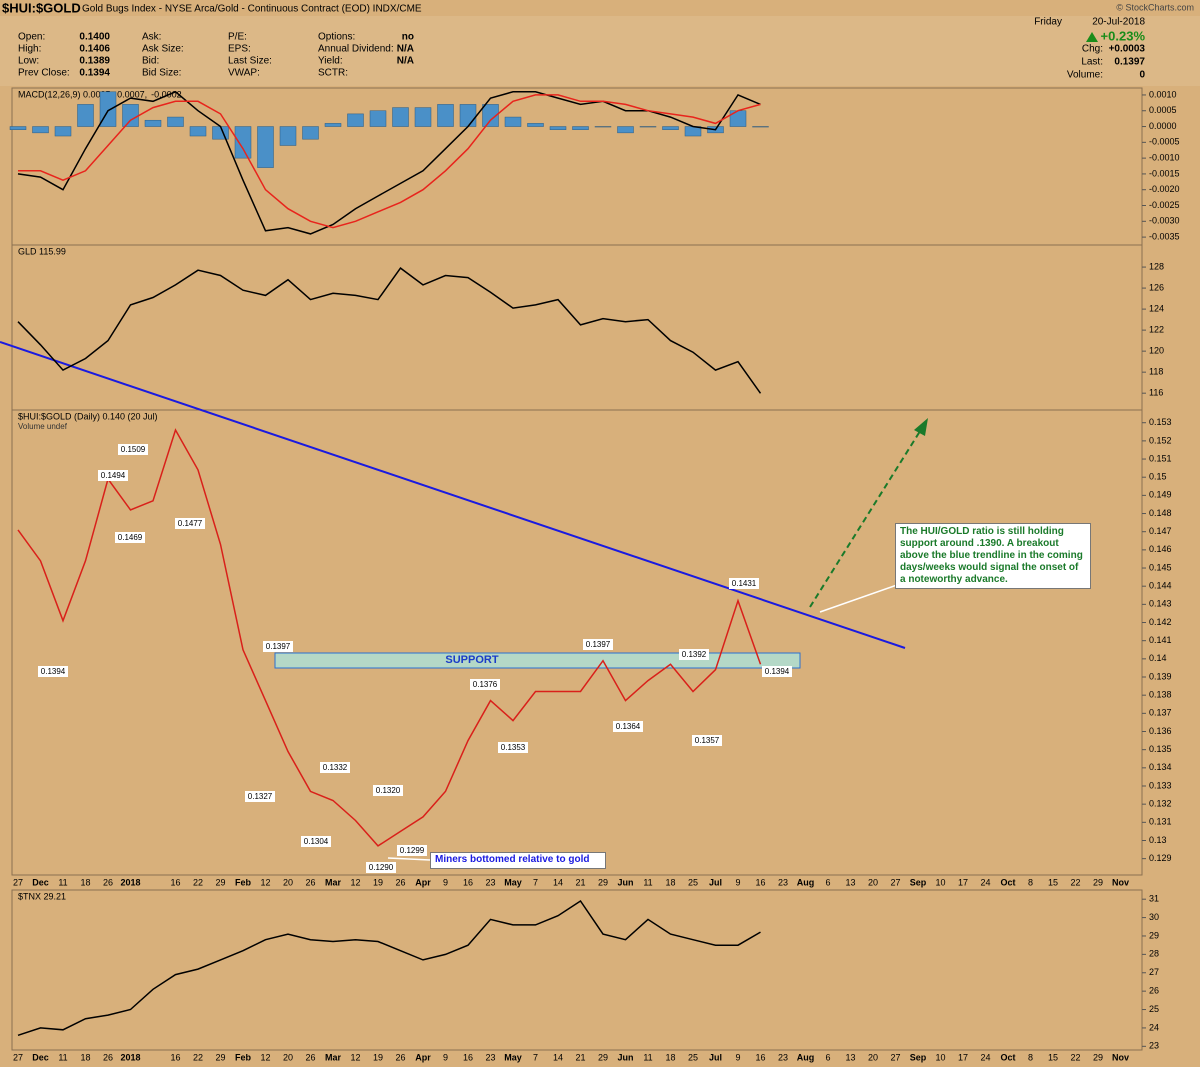  Describe the element at coordinates (333, 73) in the screenshot. I see `quote-label: SCTR:` at that location.